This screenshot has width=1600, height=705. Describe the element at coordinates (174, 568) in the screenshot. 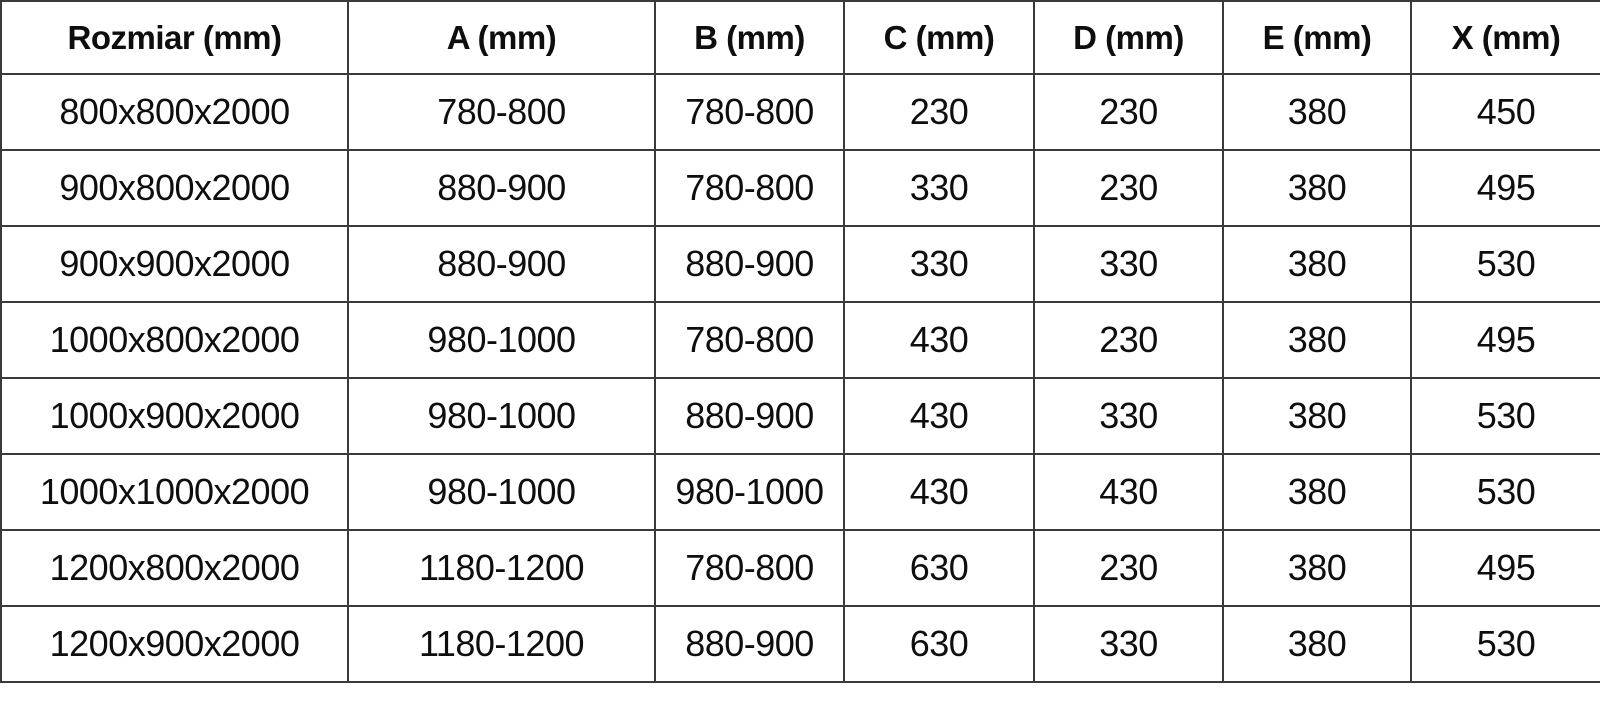

I see `table-cell: 1200x800x2000` at that location.